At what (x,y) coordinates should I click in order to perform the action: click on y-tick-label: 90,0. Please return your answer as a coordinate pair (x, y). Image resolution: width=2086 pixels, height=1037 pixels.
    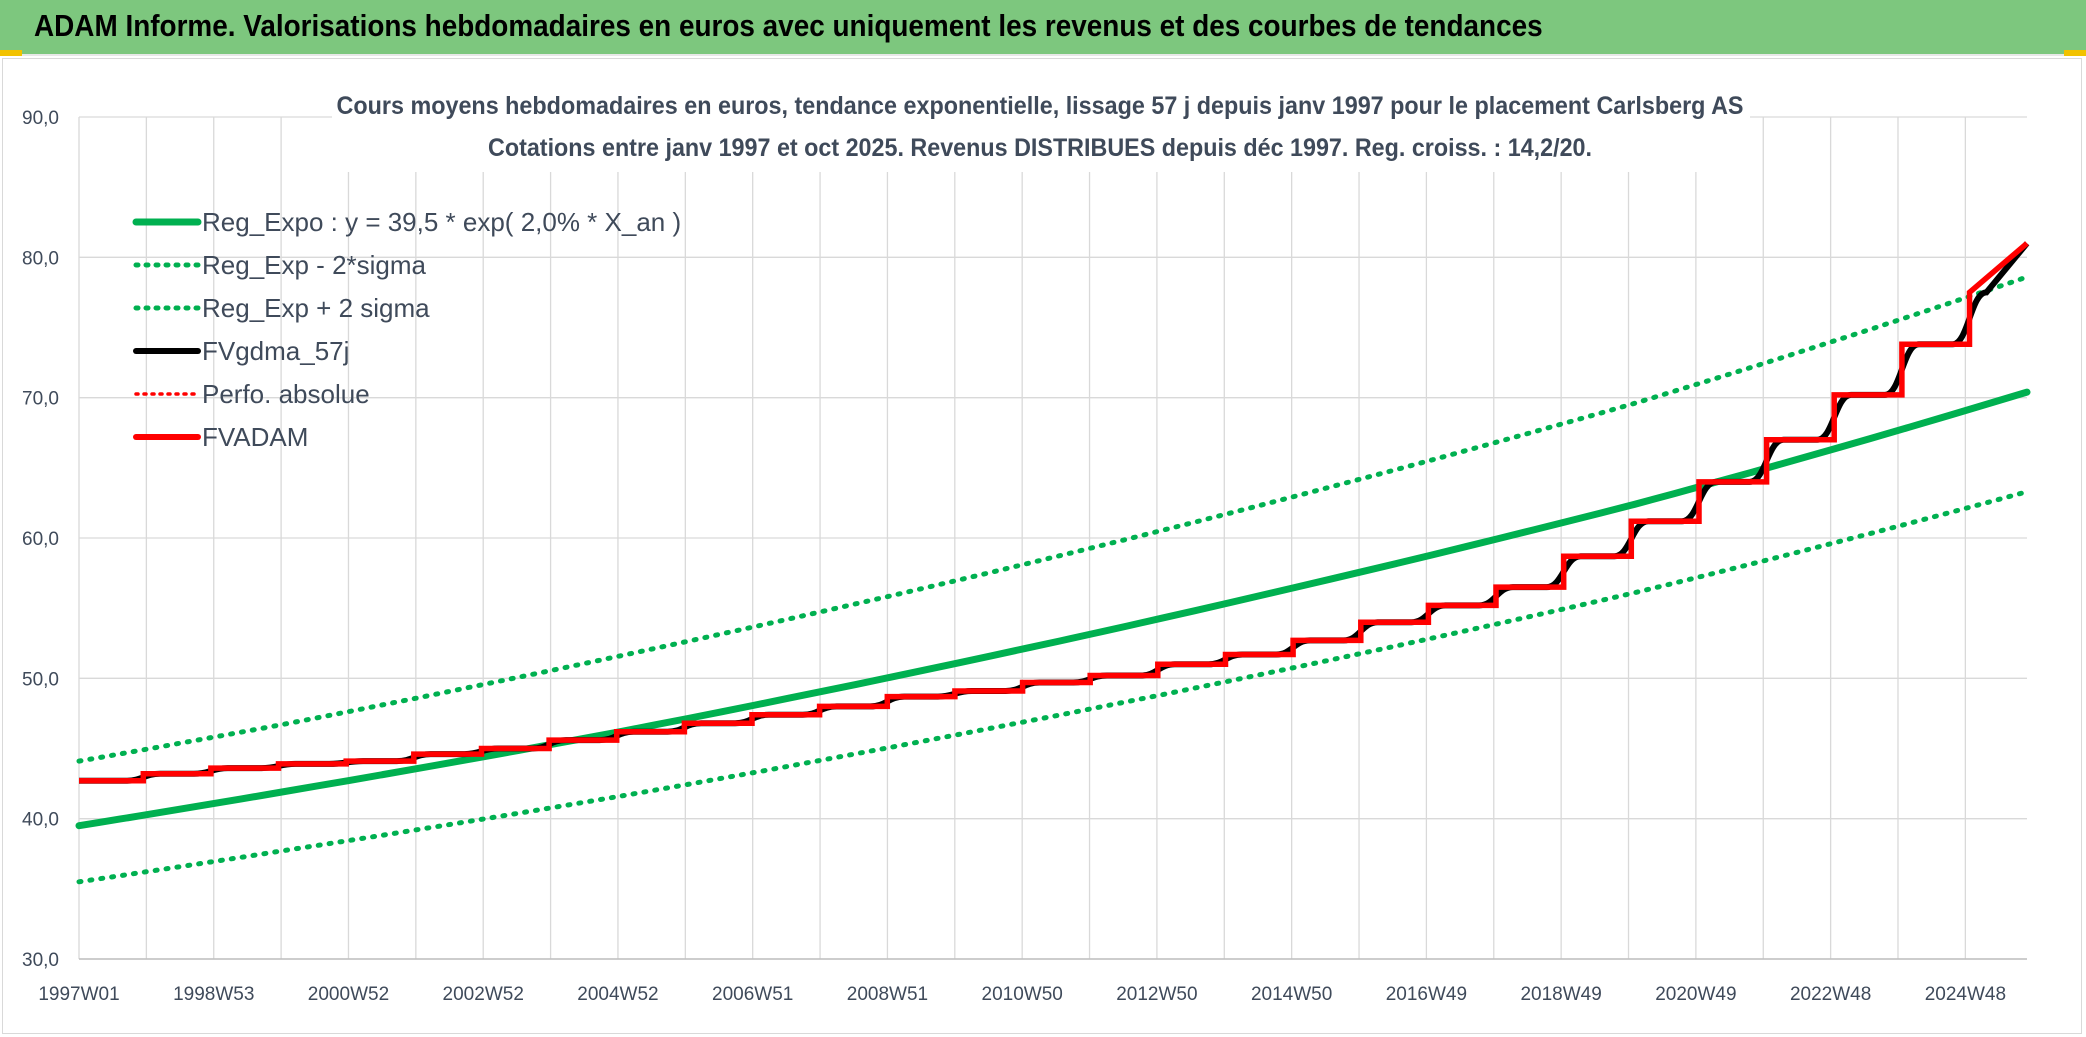
    Looking at the image, I should click on (40, 118).